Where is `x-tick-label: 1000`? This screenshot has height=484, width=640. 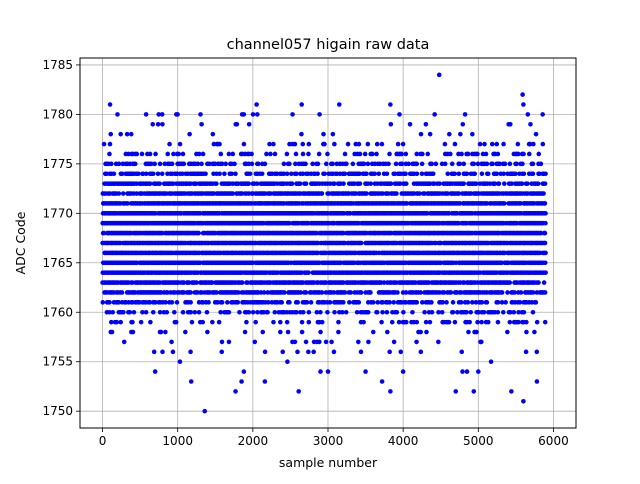 x-tick-label: 1000 is located at coordinates (177, 441).